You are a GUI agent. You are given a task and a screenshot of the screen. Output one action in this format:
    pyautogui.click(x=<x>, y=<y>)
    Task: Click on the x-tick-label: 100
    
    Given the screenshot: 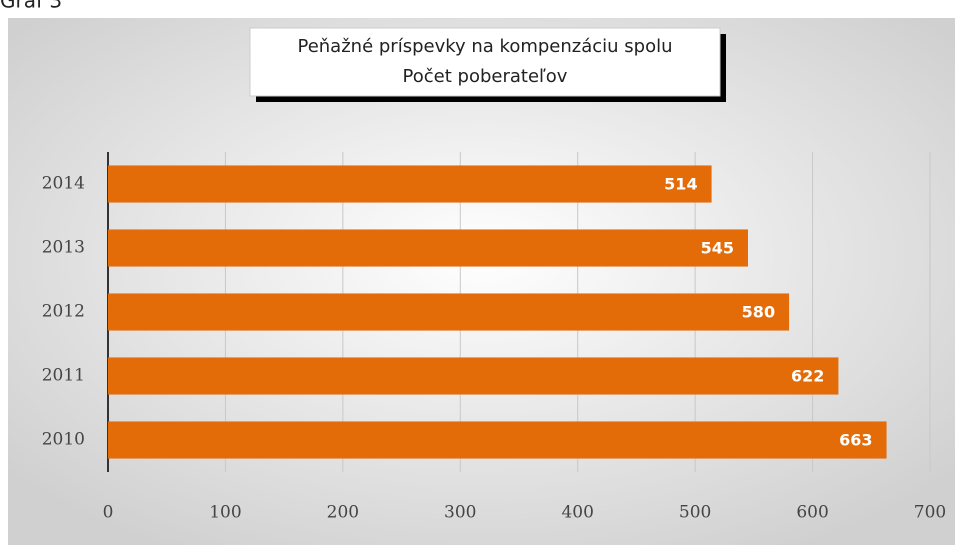 What is the action you would take?
    pyautogui.click(x=225, y=513)
    